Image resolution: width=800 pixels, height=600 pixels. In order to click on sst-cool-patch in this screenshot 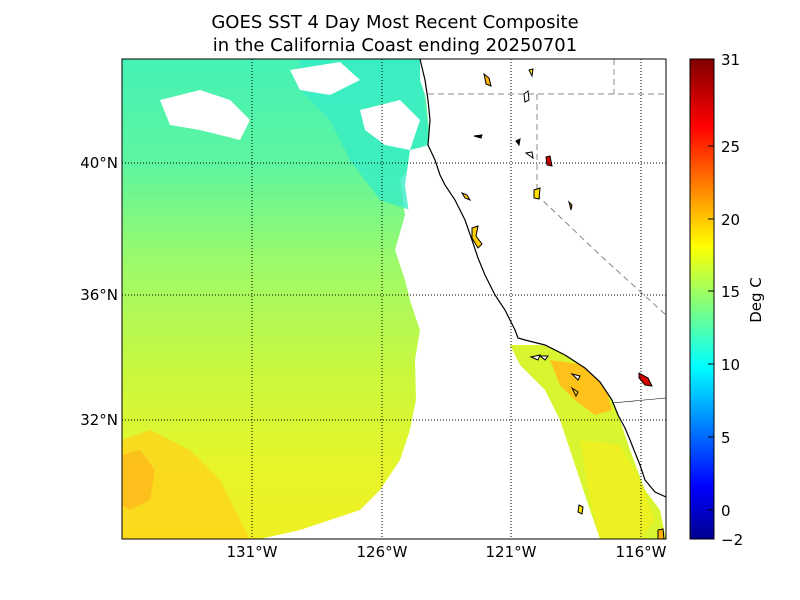, I will do `click(365, 135)`.